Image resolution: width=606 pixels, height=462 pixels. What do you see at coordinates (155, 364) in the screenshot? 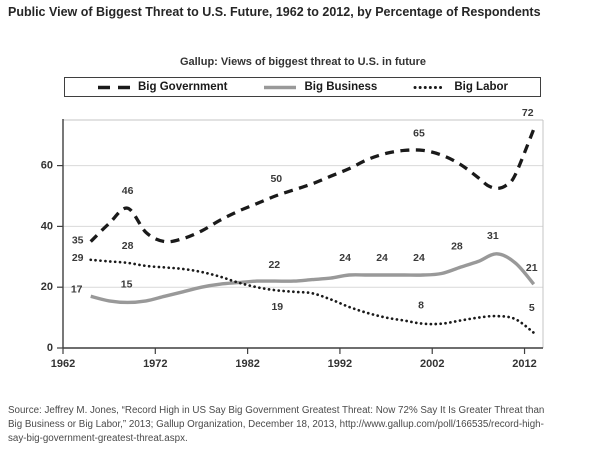
I see `x-tick-label: 1972` at bounding box center [155, 364].